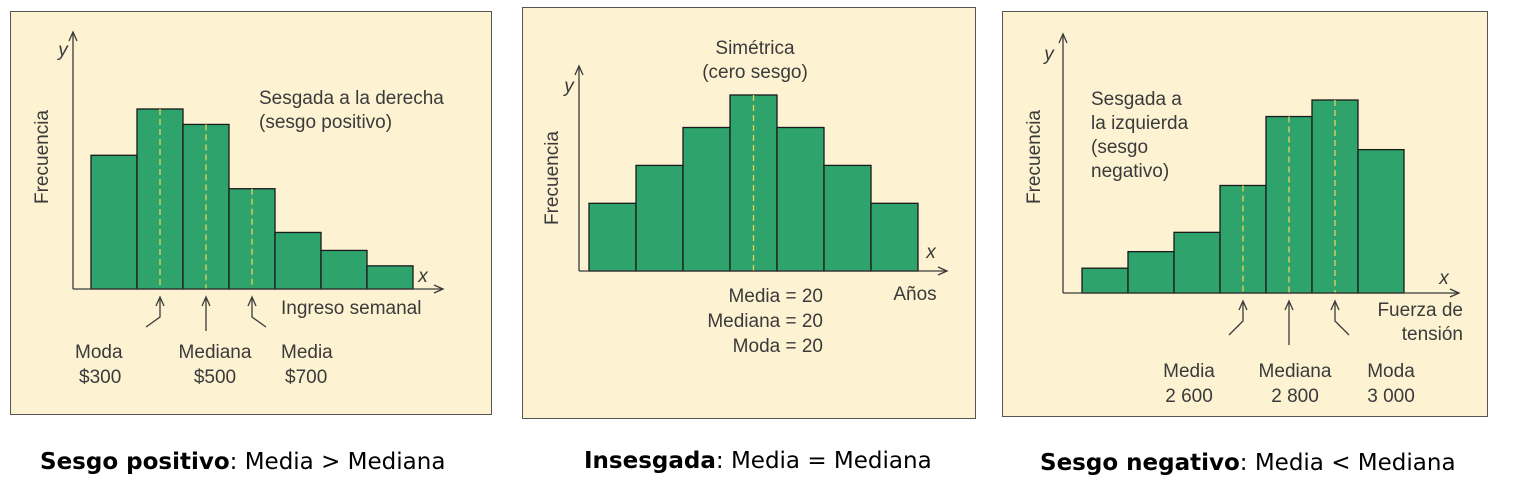 The width and height of the screenshot is (1519, 489). Describe the element at coordinates (1119, 147) in the screenshot. I see `chart-annotation-title: (sesgo` at that location.